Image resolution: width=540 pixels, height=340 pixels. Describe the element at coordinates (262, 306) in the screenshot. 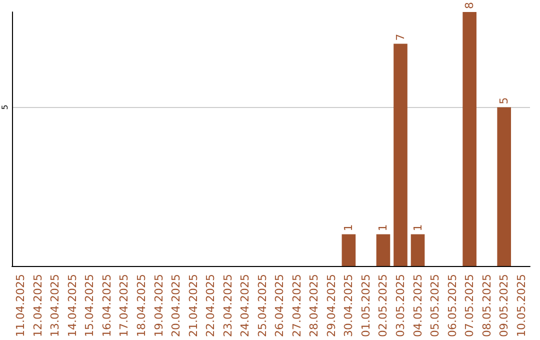

I see `x-tick-label: 25.04.2025` at that location.